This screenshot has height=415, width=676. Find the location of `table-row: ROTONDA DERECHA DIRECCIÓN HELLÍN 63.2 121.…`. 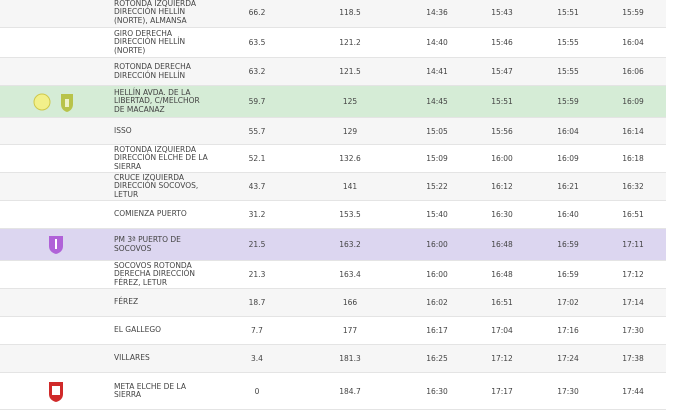

table-row: ROTONDA DERECHA DIRECCIÓN HELLÍN 63.2 121.… is located at coordinates (333, 72).